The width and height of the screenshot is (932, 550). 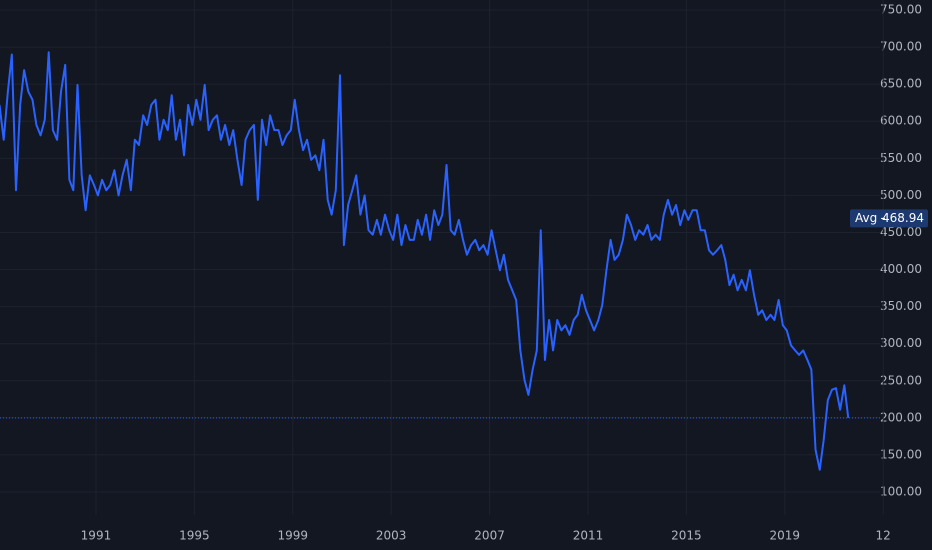 I want to click on y-tick-label: 150.00, so click(x=901, y=454).